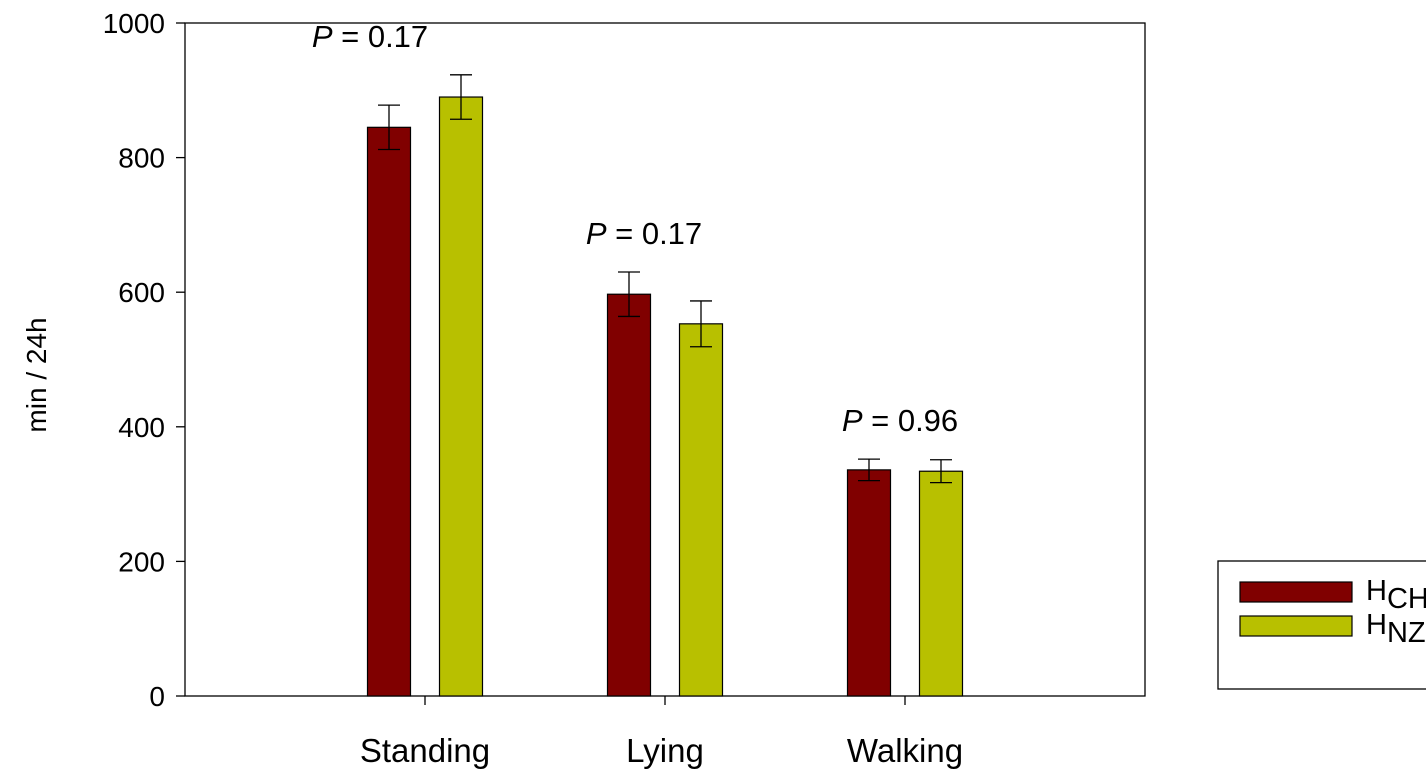 The width and height of the screenshot is (1426, 781). What do you see at coordinates (1406, 633) in the screenshot?
I see `legend-label-subscript: NZ` at bounding box center [1406, 633].